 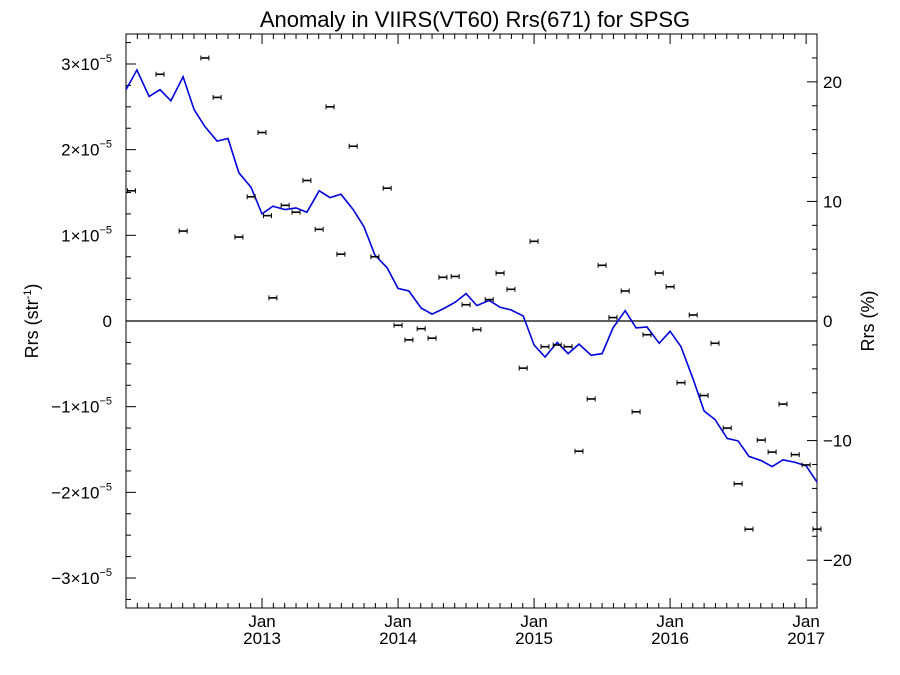 I want to click on x-tick-label-year: 2016, so click(x=670, y=638).